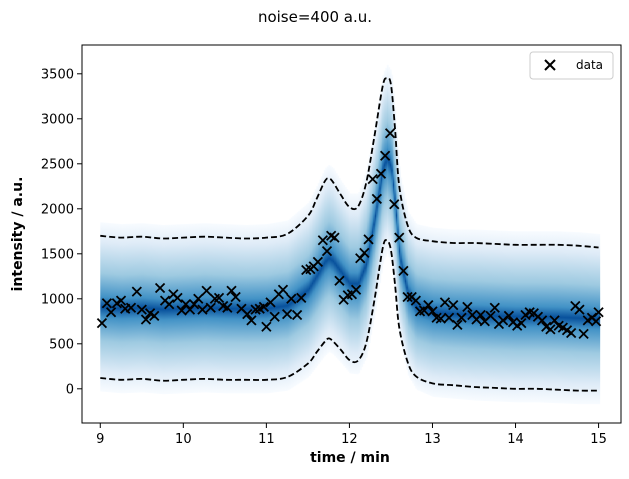 Image resolution: width=629 pixels, height=479 pixels. What do you see at coordinates (57, 209) in the screenshot?
I see `y-tick-label: 2000` at bounding box center [57, 209].